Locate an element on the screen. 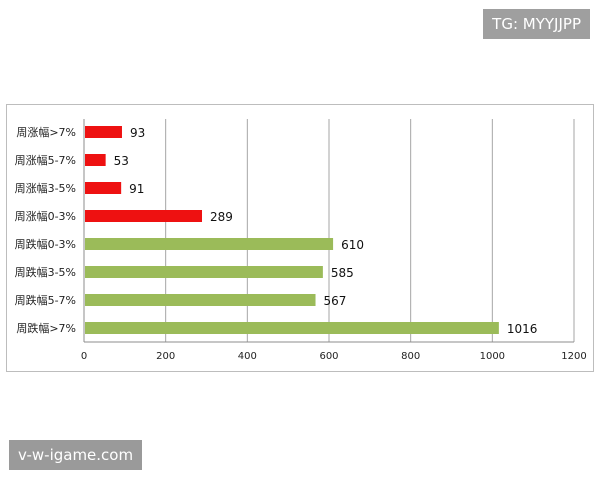  x-tick-label: 0 is located at coordinates (84, 356).